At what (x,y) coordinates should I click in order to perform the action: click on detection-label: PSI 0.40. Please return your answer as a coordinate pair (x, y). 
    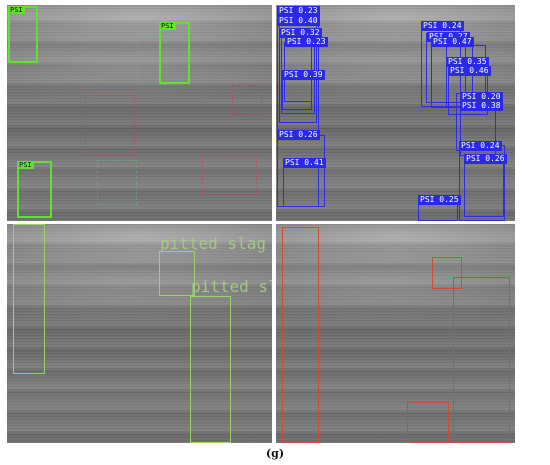
    Looking at the image, I should click on (298, 21).